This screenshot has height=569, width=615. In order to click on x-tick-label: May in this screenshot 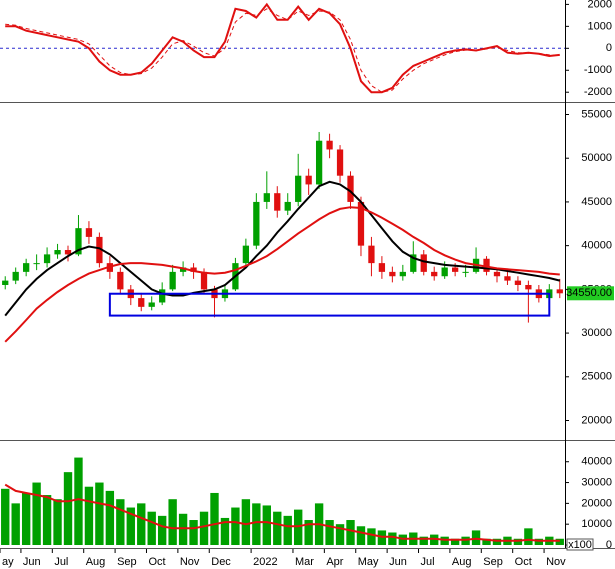, I will do `click(368, 562)`.